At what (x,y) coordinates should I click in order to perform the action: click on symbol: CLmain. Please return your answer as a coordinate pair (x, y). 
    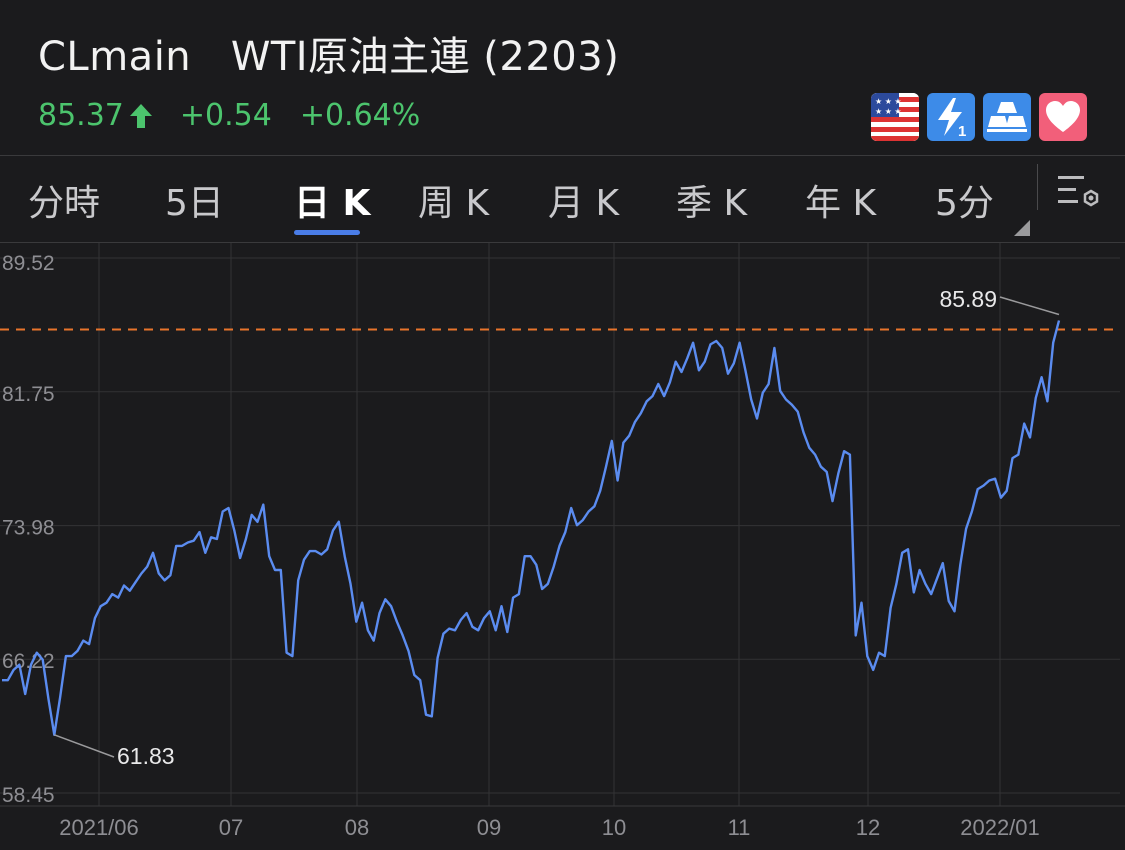
    Looking at the image, I should click on (115, 57).